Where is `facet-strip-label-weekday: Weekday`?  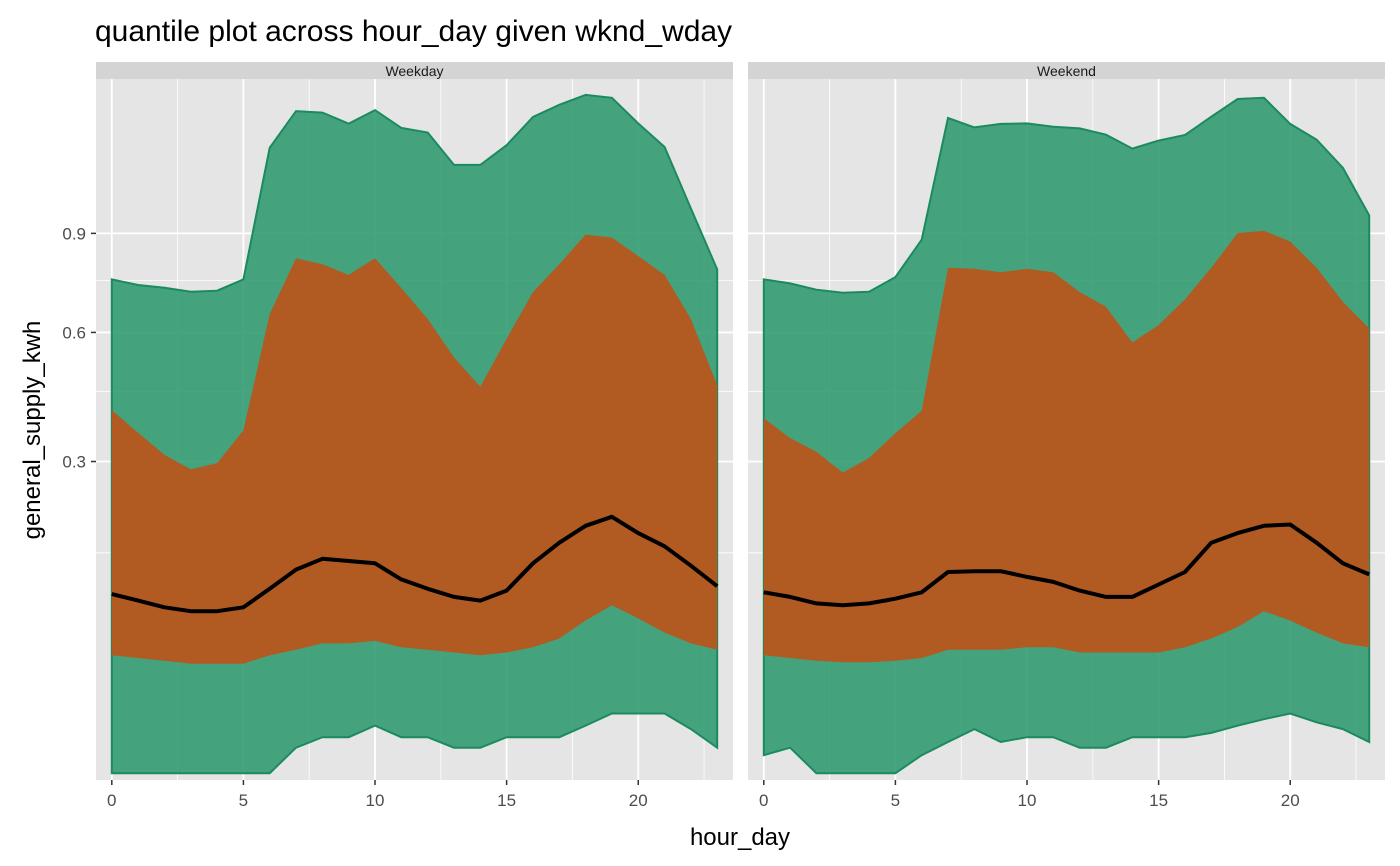
facet-strip-label-weekday: Weekday is located at coordinates (414, 71).